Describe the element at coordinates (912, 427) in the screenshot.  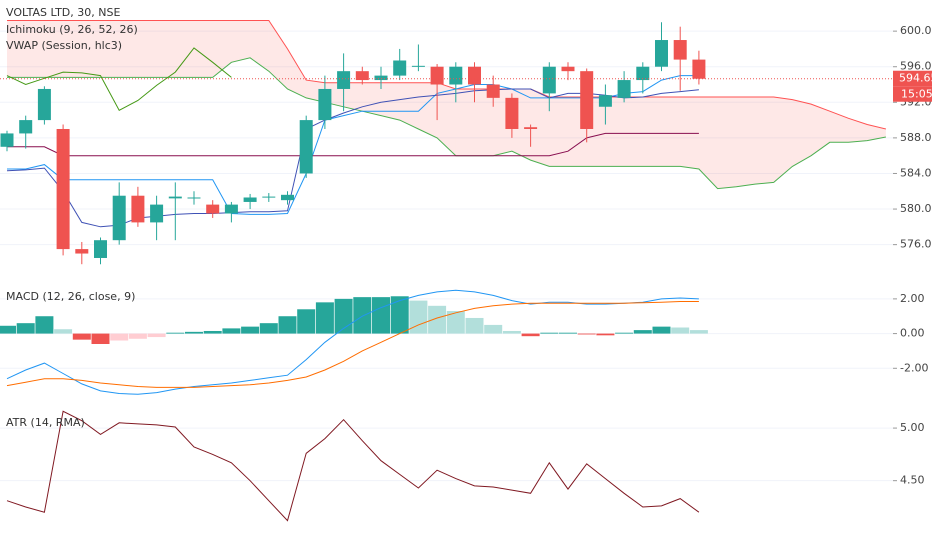
I see `y-tick-label: 5.00` at that location.